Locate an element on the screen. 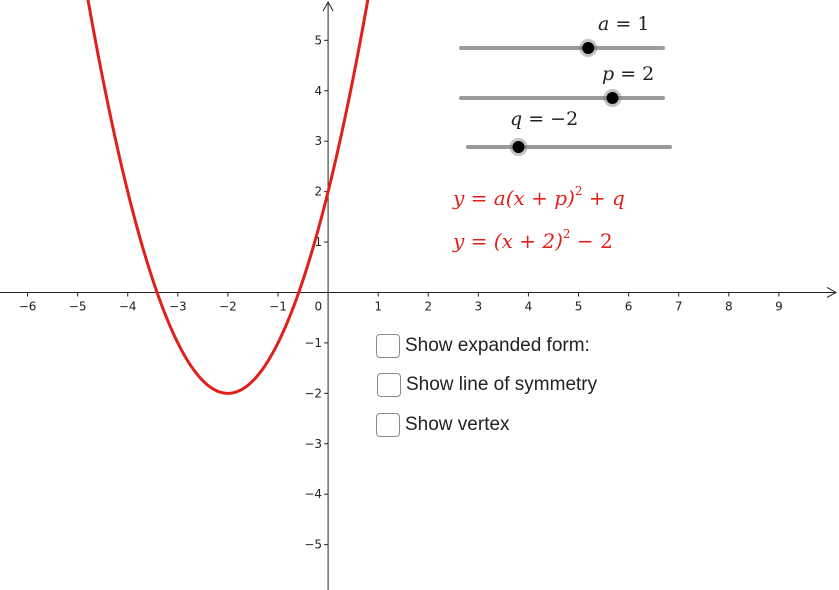 This screenshot has width=839, height=590. x-tick-label: 4 is located at coordinates (529, 306).